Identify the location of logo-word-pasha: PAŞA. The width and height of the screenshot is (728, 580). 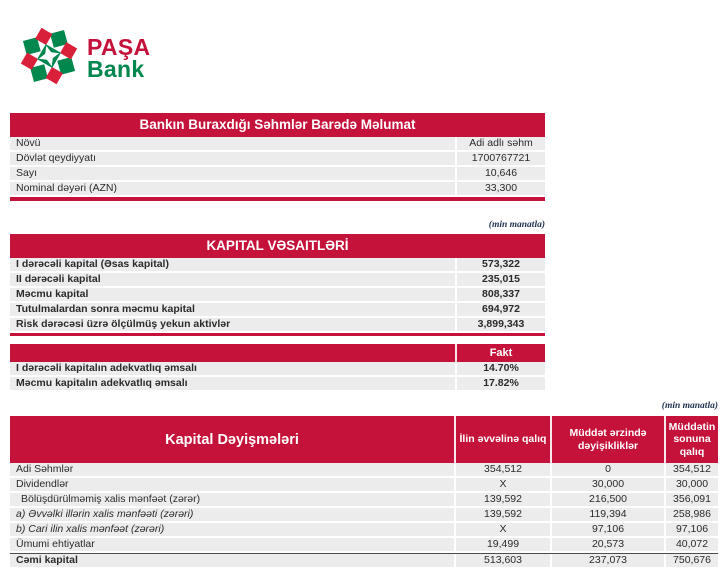
(119, 46).